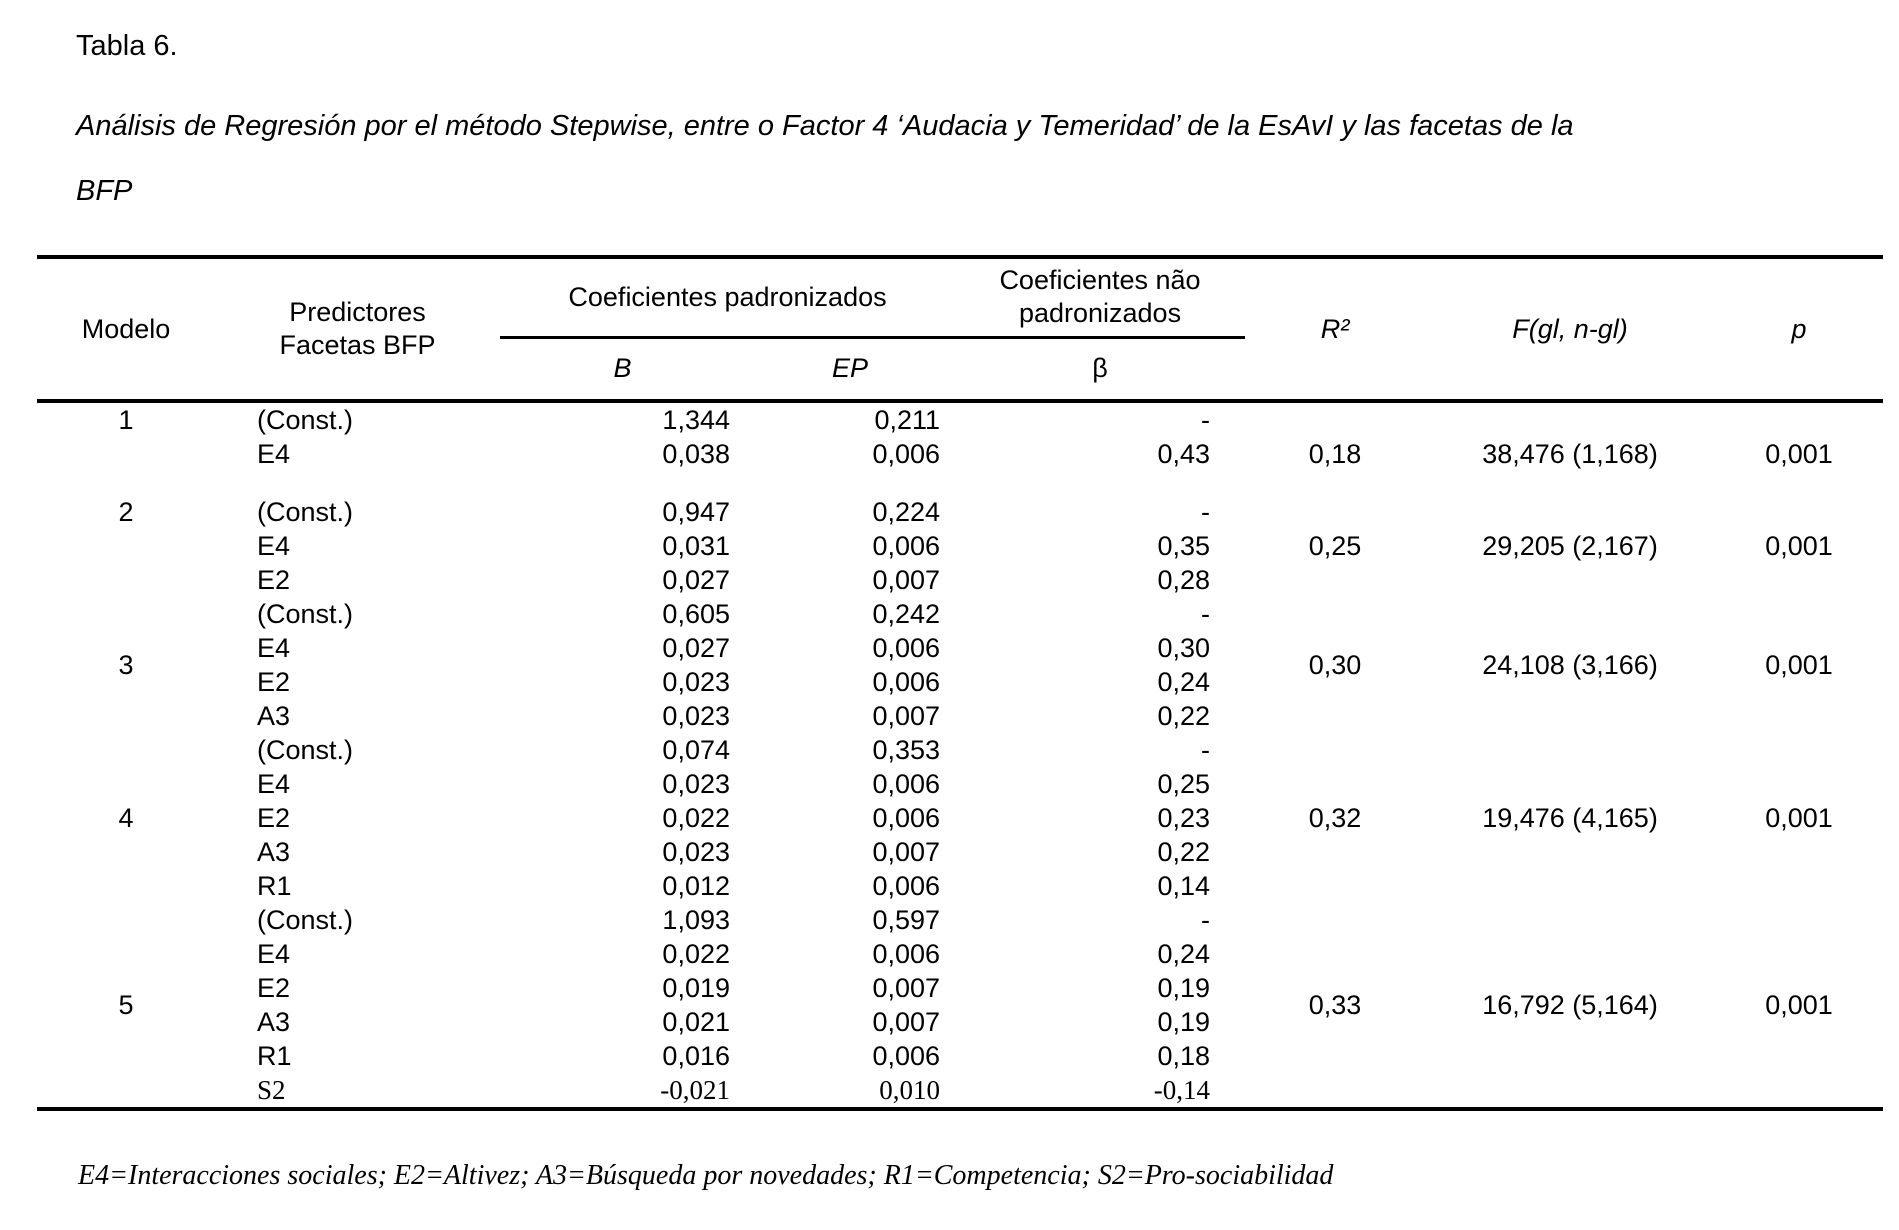 This screenshot has width=1899, height=1230. Describe the element at coordinates (357, 312) in the screenshot. I see `header-predictores-line1: Predictores` at that location.